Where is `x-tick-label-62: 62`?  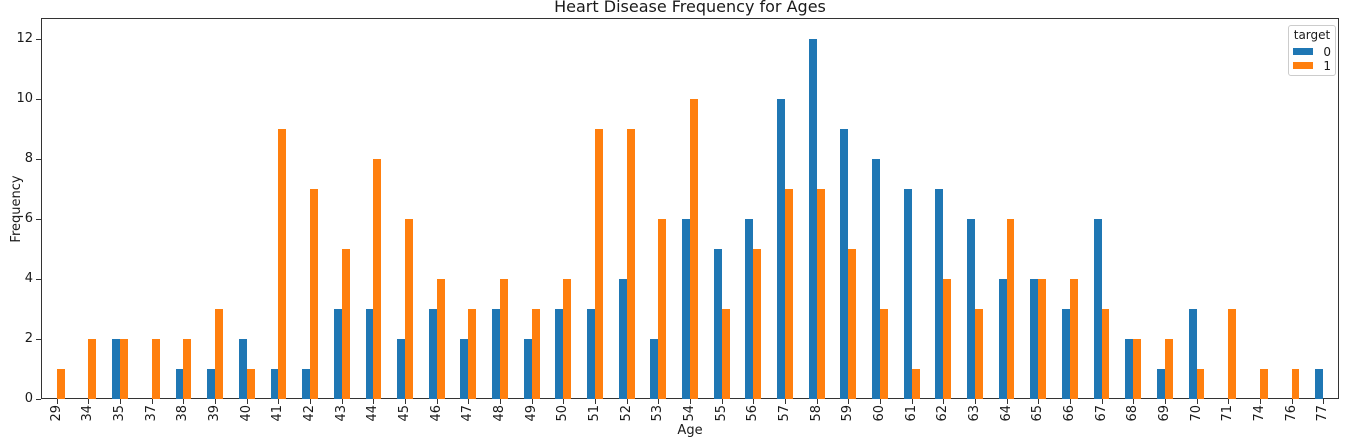
x-tick-label-62: 62 is located at coordinates (943, 413).